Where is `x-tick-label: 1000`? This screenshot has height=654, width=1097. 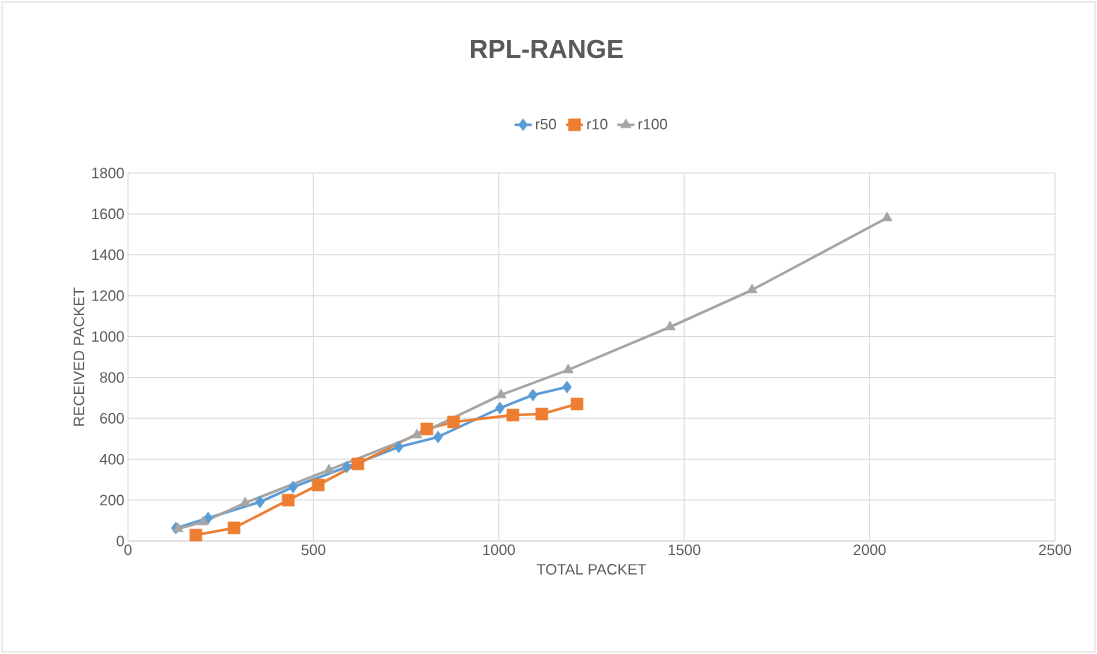
x-tick-label: 1000 is located at coordinates (499, 550).